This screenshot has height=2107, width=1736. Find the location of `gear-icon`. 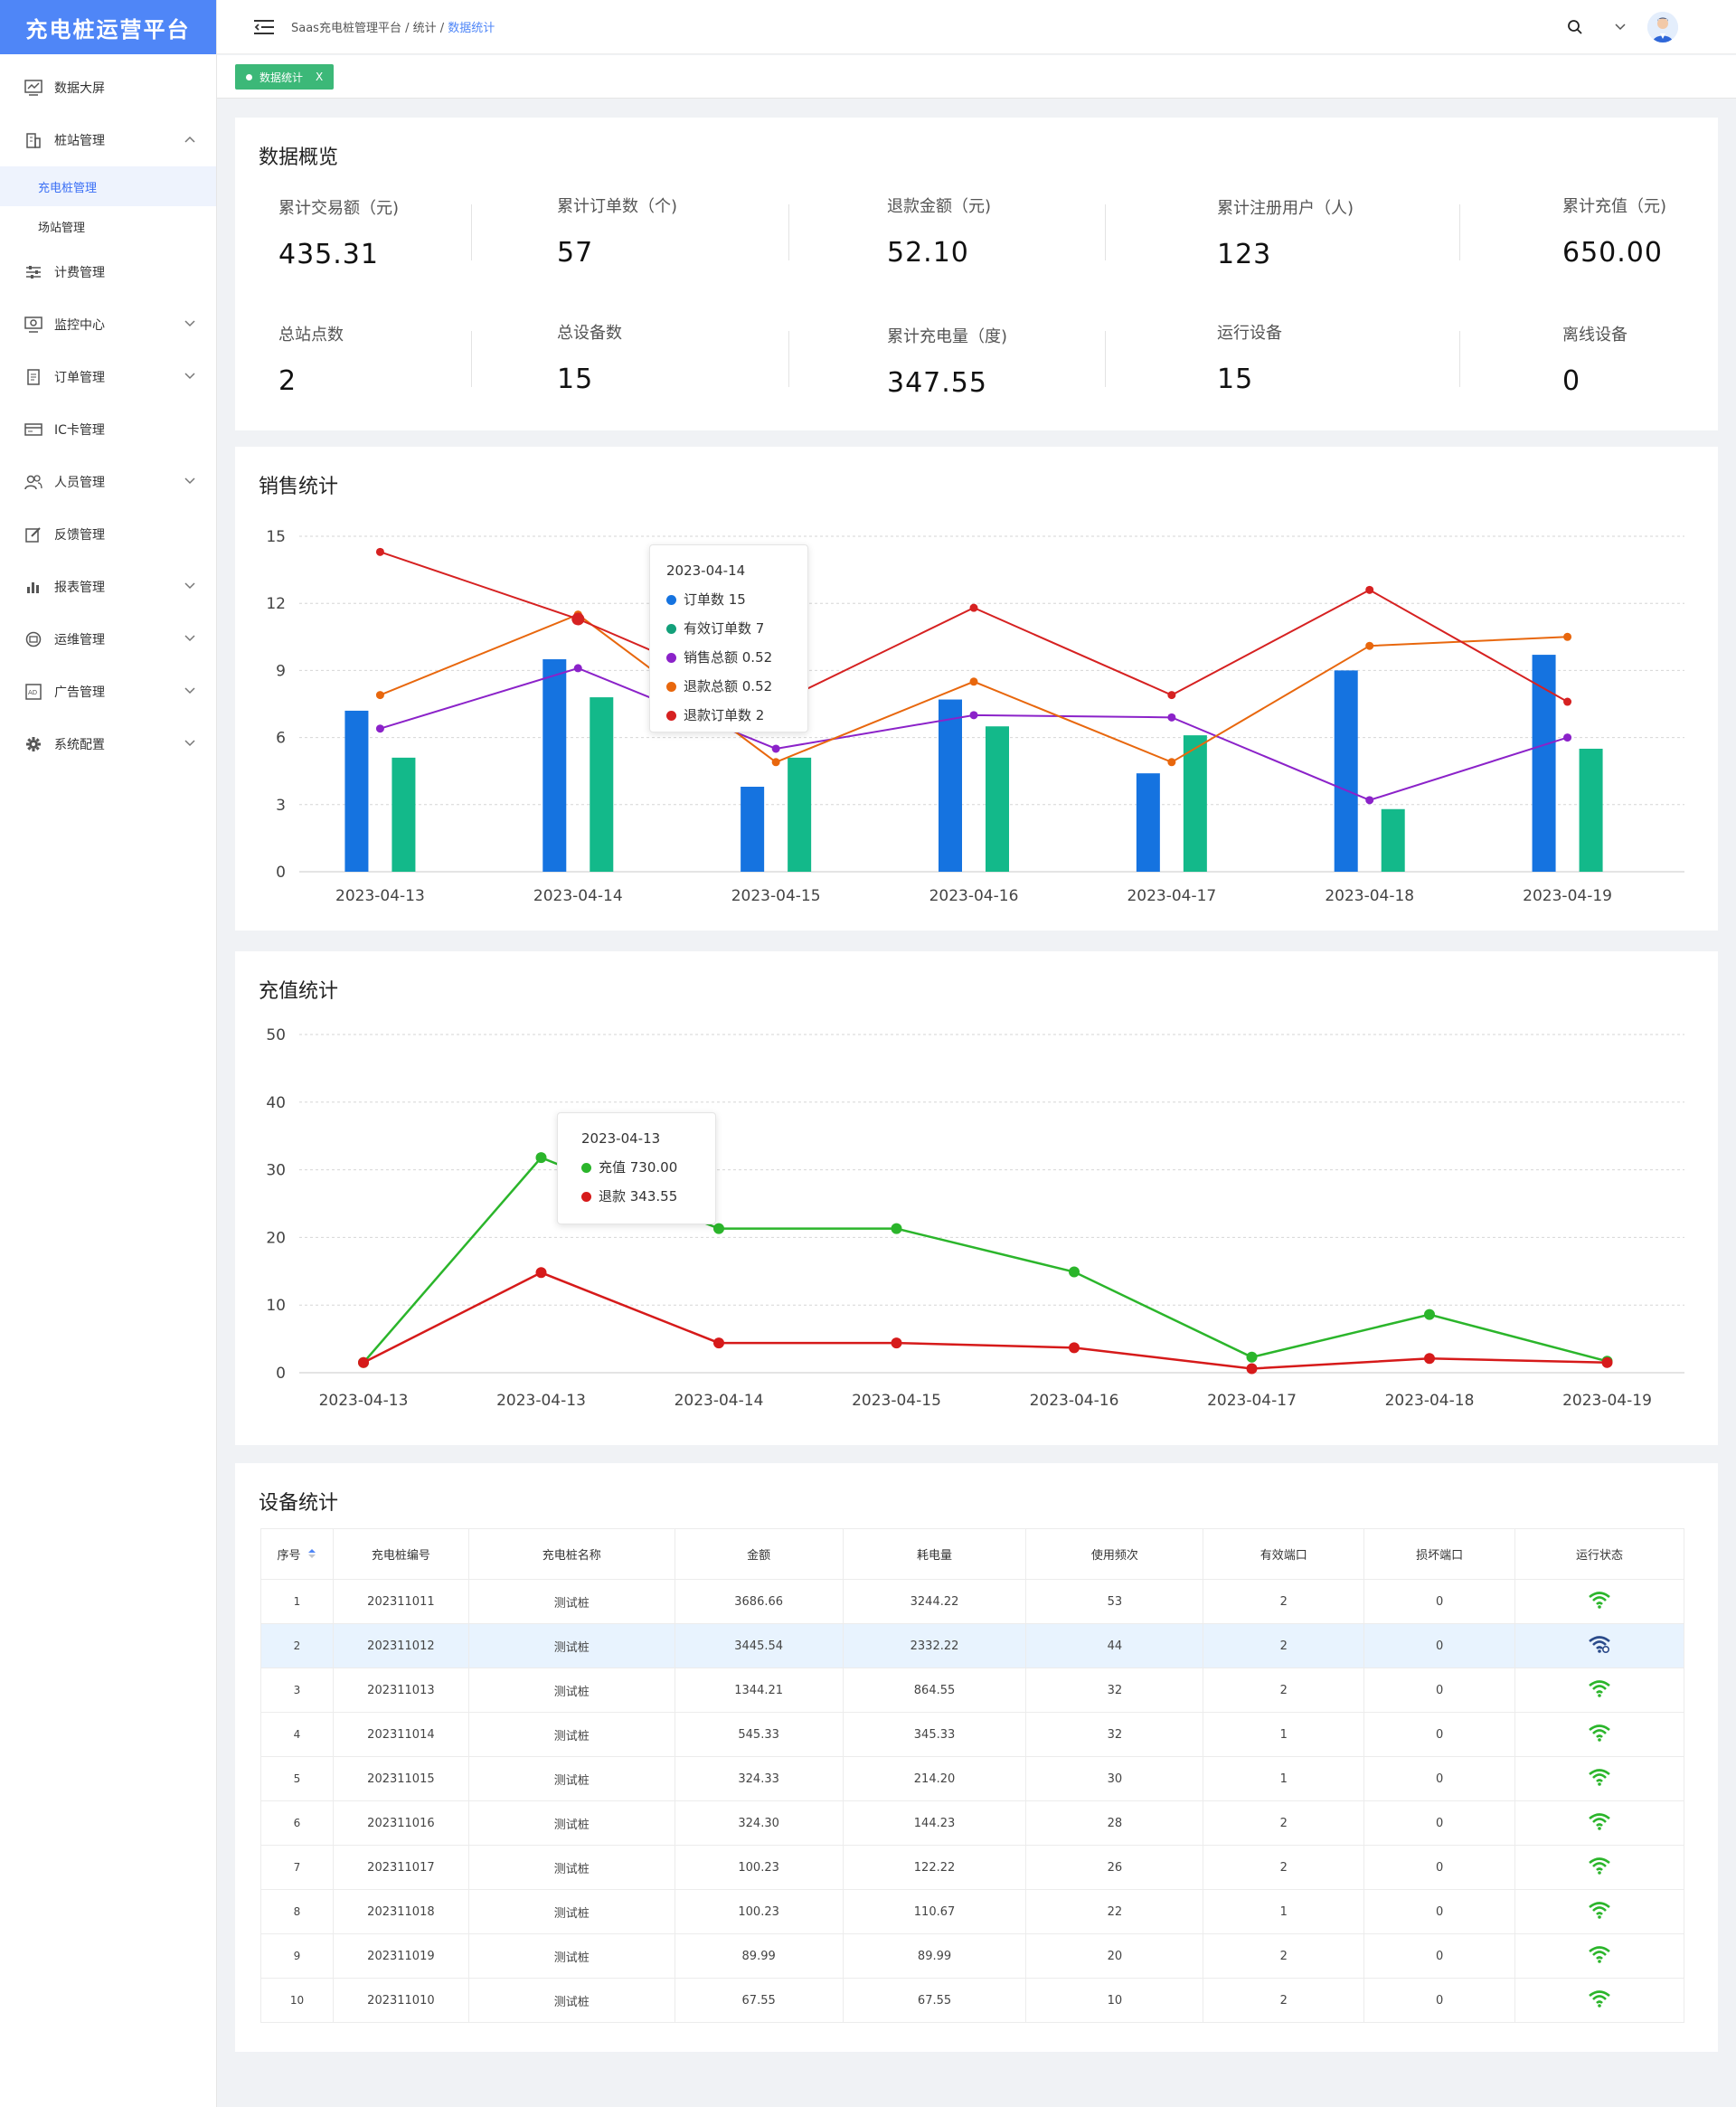

gear-icon is located at coordinates (34, 744).